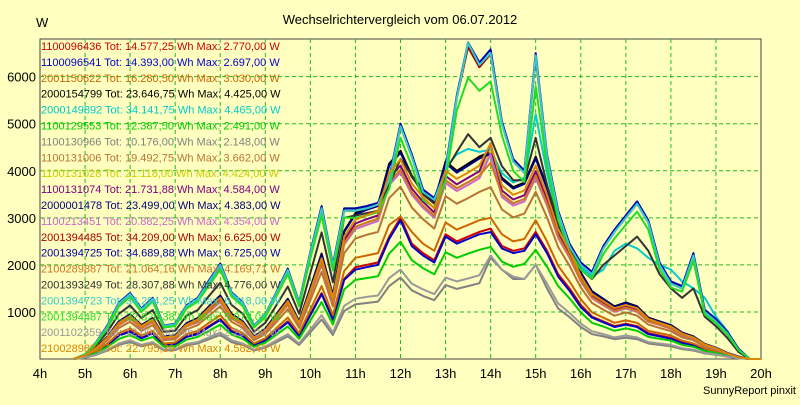 This screenshot has width=800, height=405. Describe the element at coordinates (355, 373) in the screenshot. I see `x-tick-label: 11h` at that location.